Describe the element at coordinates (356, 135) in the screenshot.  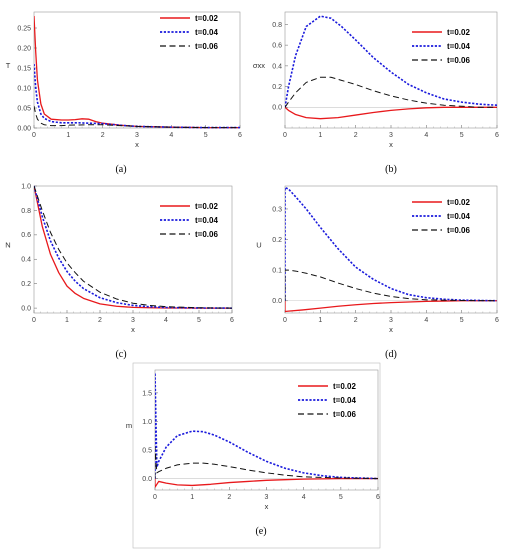
I see `panel-b-x-tick-label: 2` at that location.